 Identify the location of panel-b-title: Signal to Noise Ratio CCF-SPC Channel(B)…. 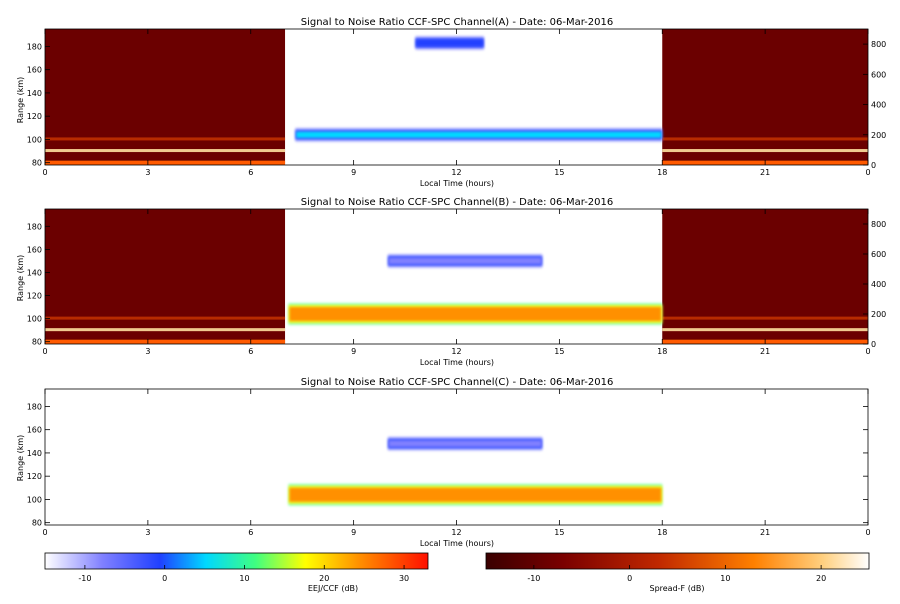
(457, 202).